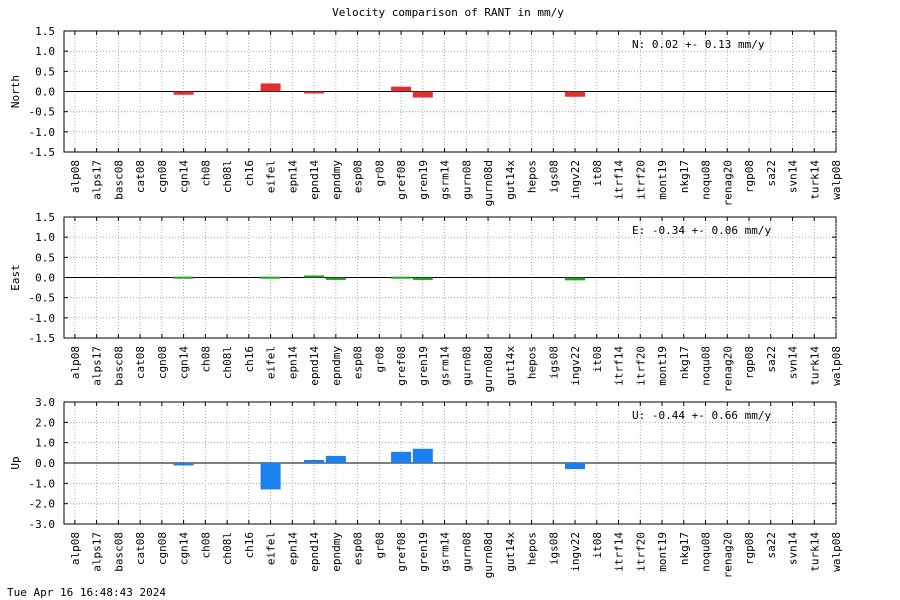 Image resolution: width=900 pixels, height=600 pixels. Describe the element at coordinates (401, 89) in the screenshot. I see `bar-gref08` at that location.